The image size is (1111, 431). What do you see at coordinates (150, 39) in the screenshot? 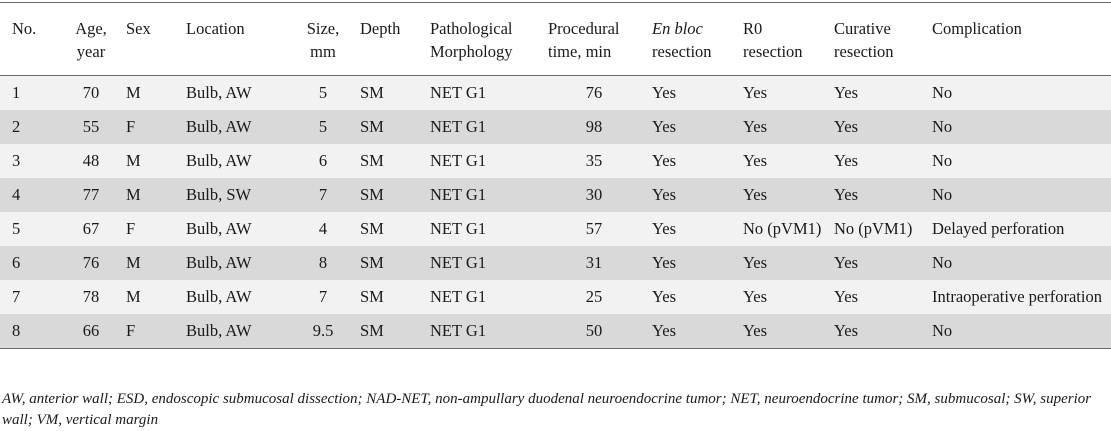
I see `header-sex: Sex` at bounding box center [150, 39].